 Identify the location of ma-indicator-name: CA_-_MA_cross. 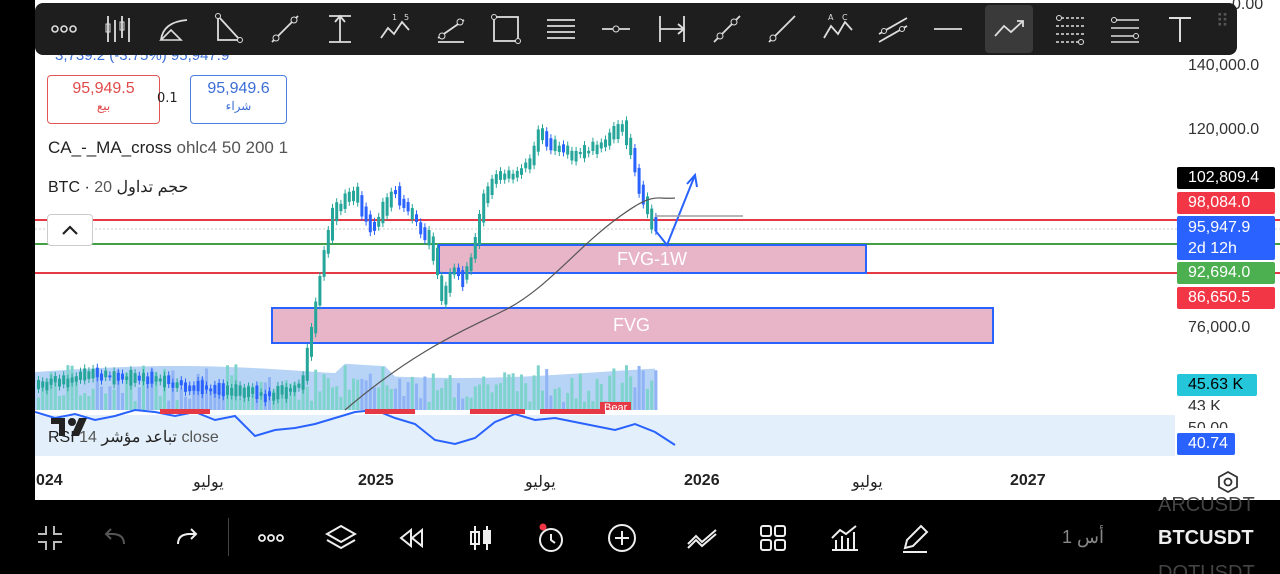
(110, 147).